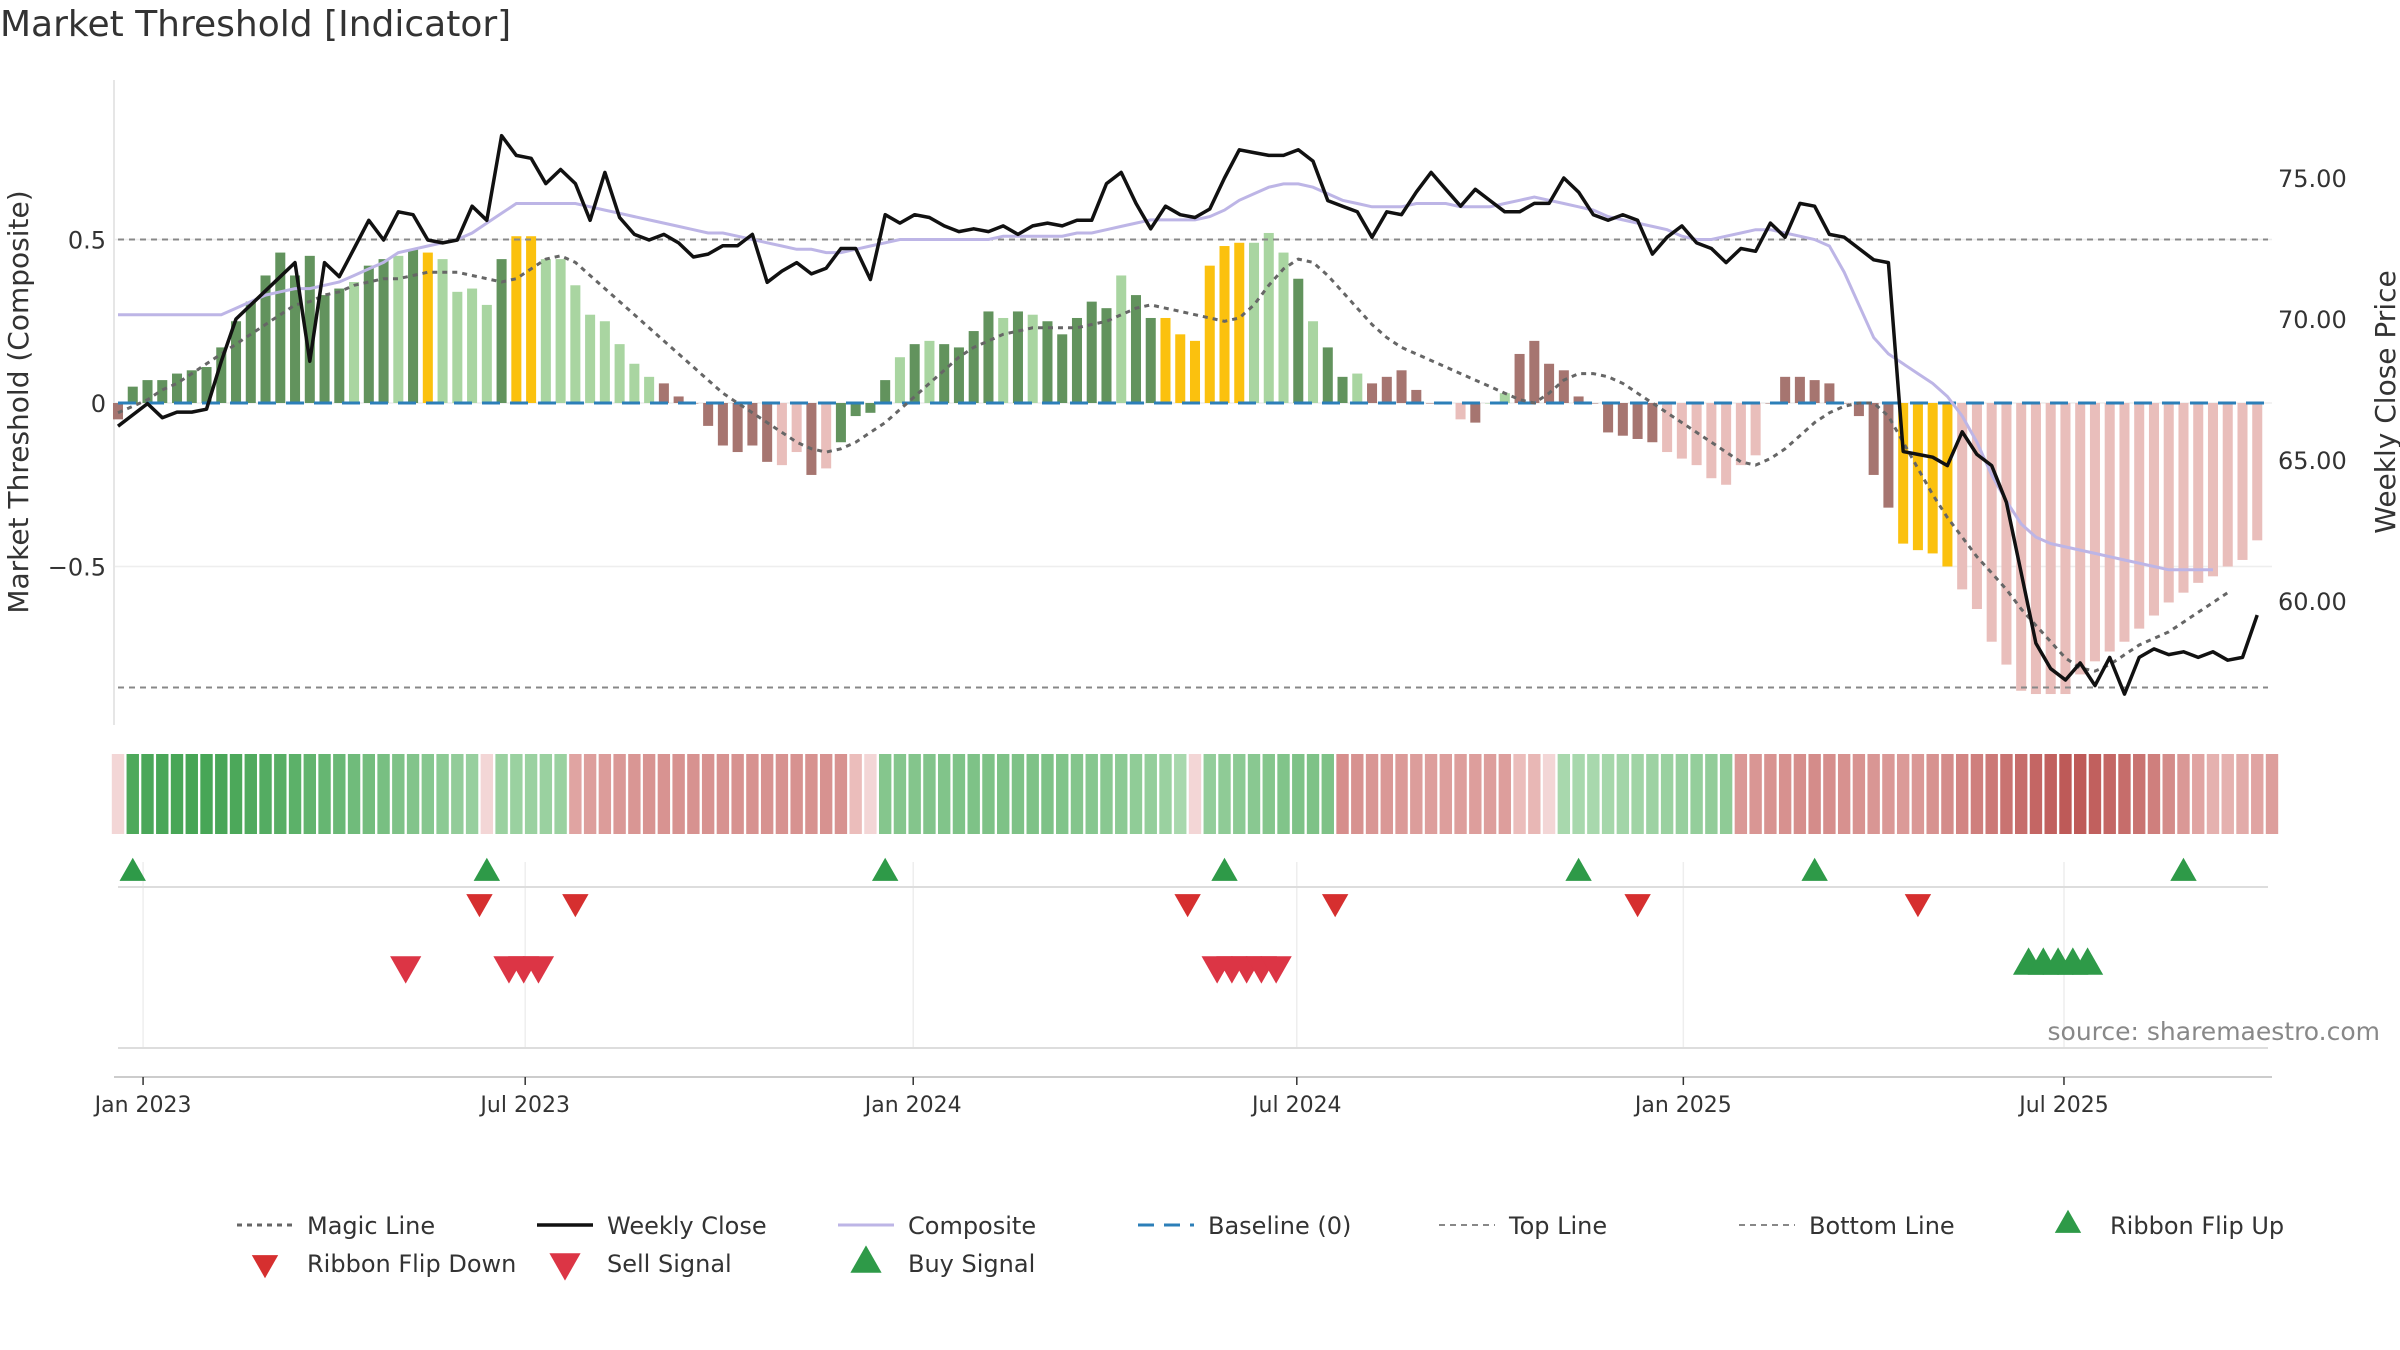  I want to click on legend-label: Top Line, so click(1557, 1226).